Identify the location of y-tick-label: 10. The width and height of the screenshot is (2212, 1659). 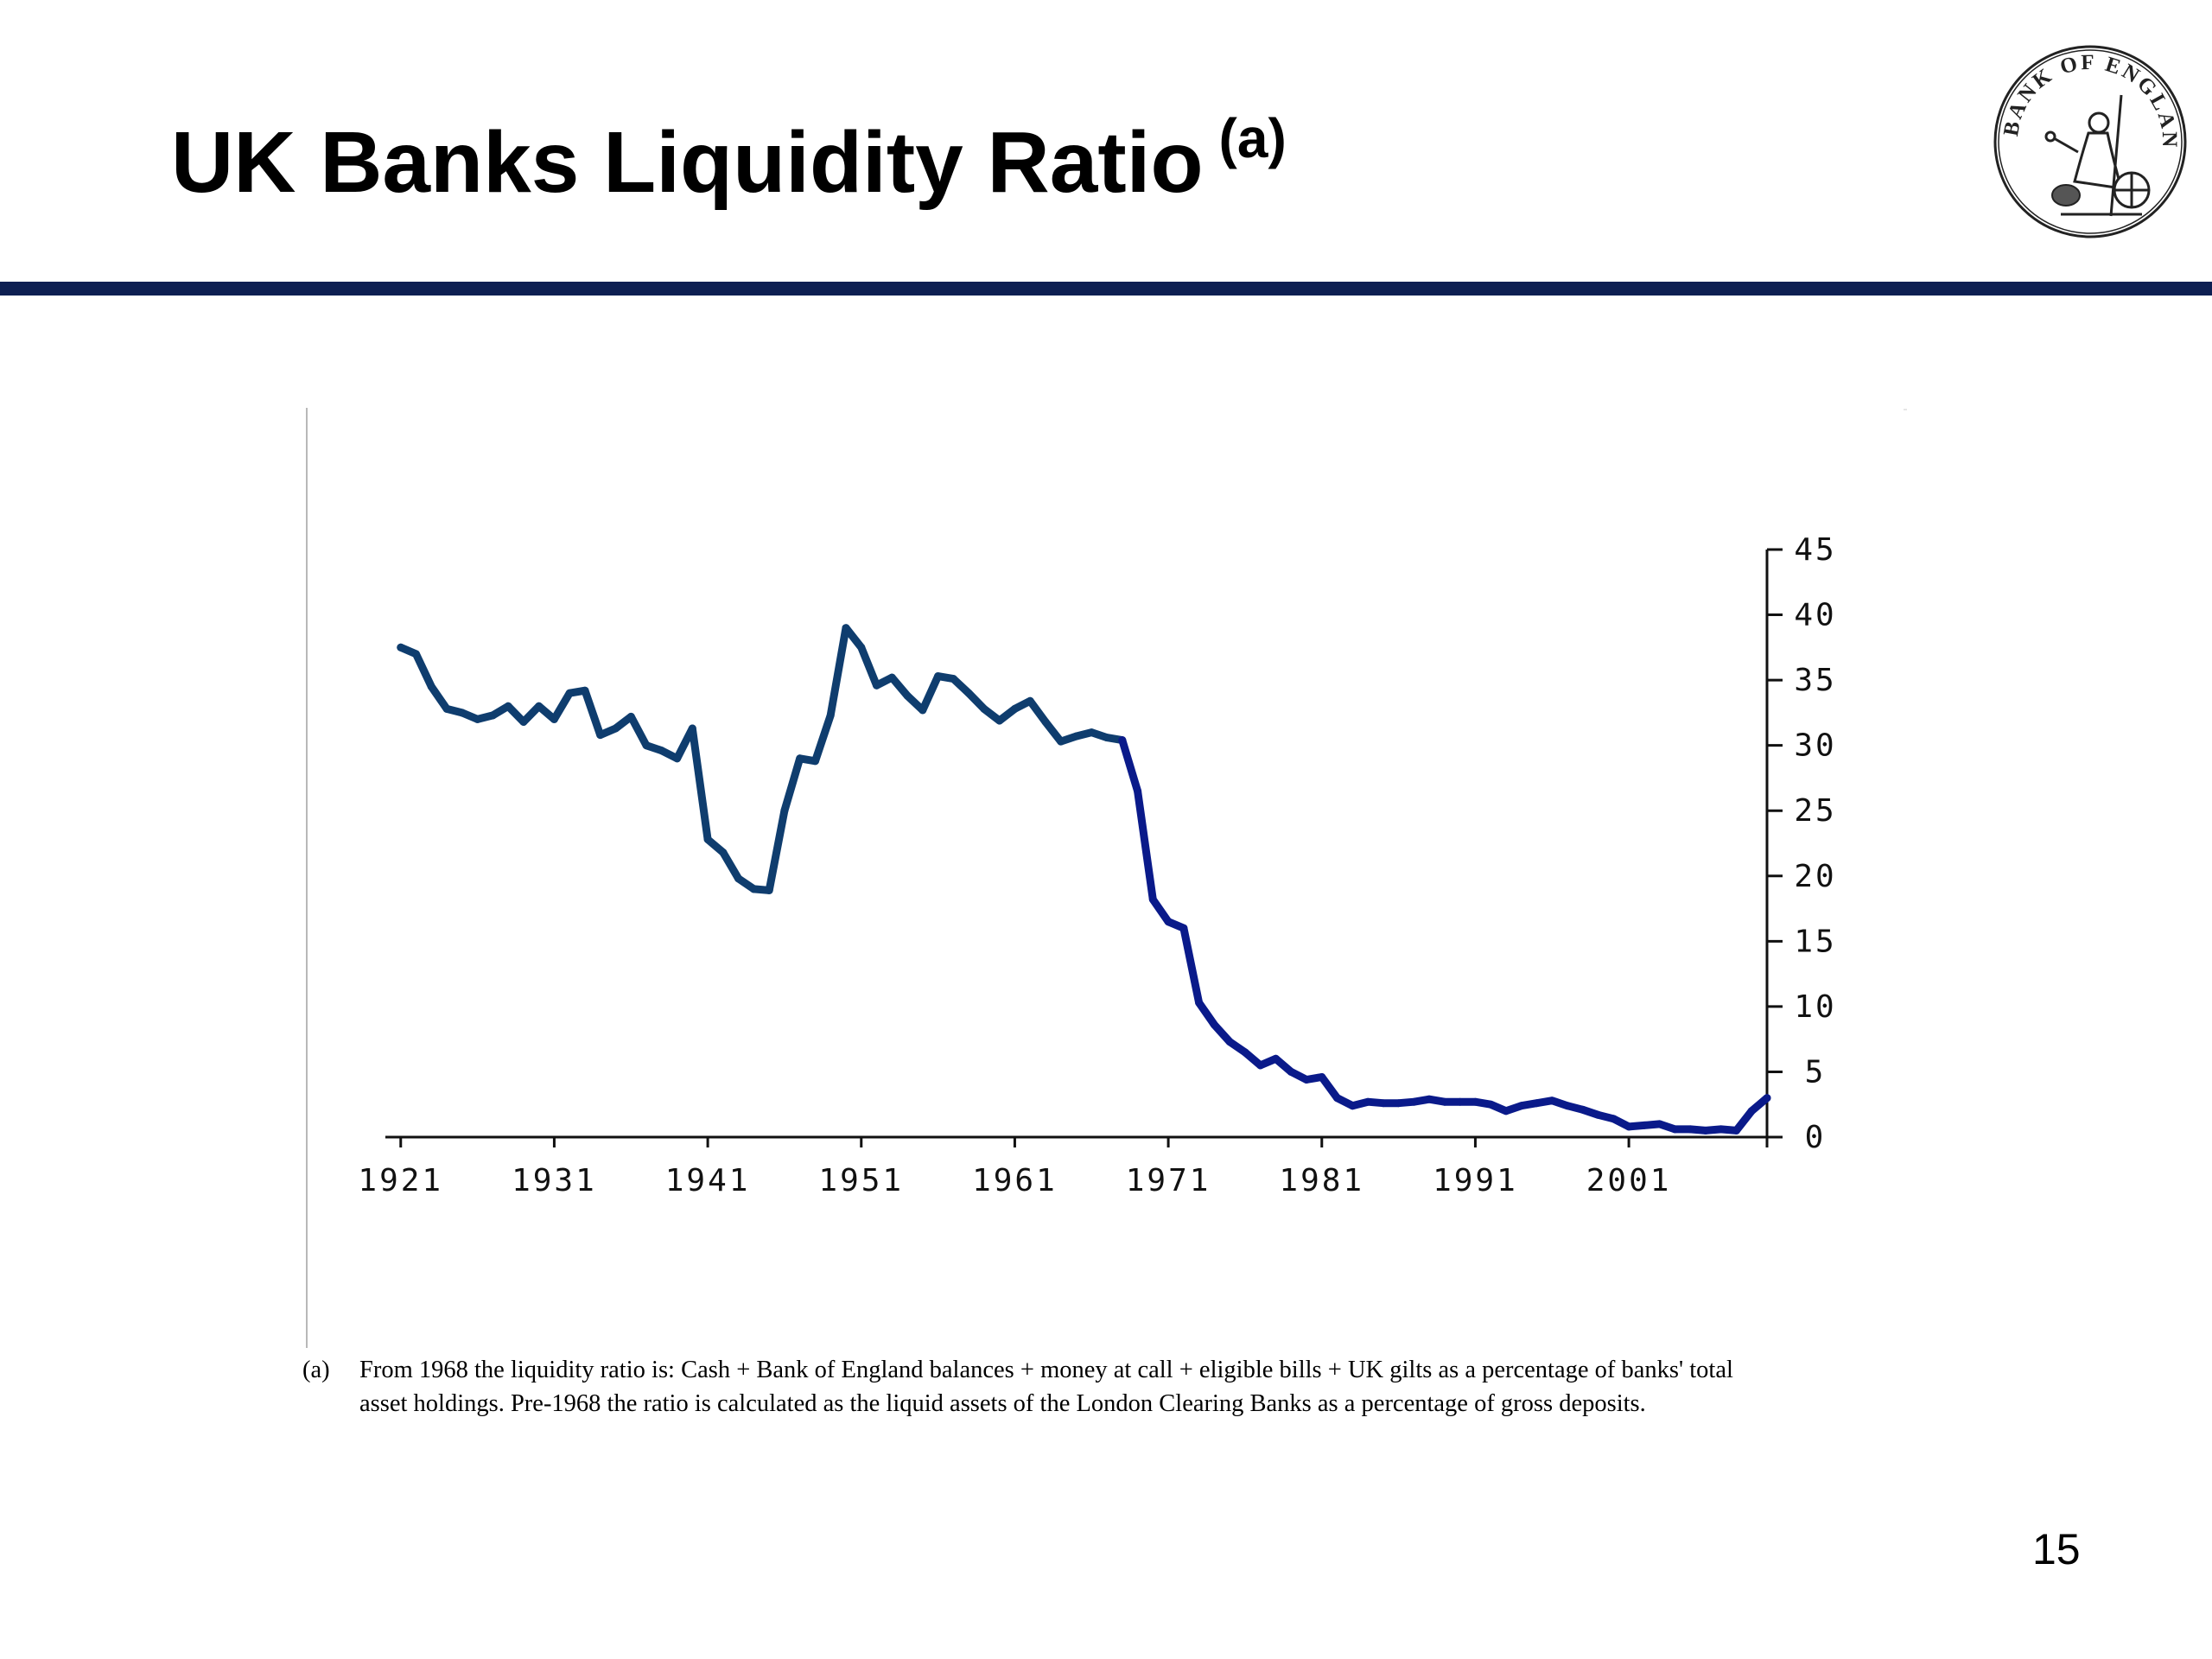
(1815, 1007).